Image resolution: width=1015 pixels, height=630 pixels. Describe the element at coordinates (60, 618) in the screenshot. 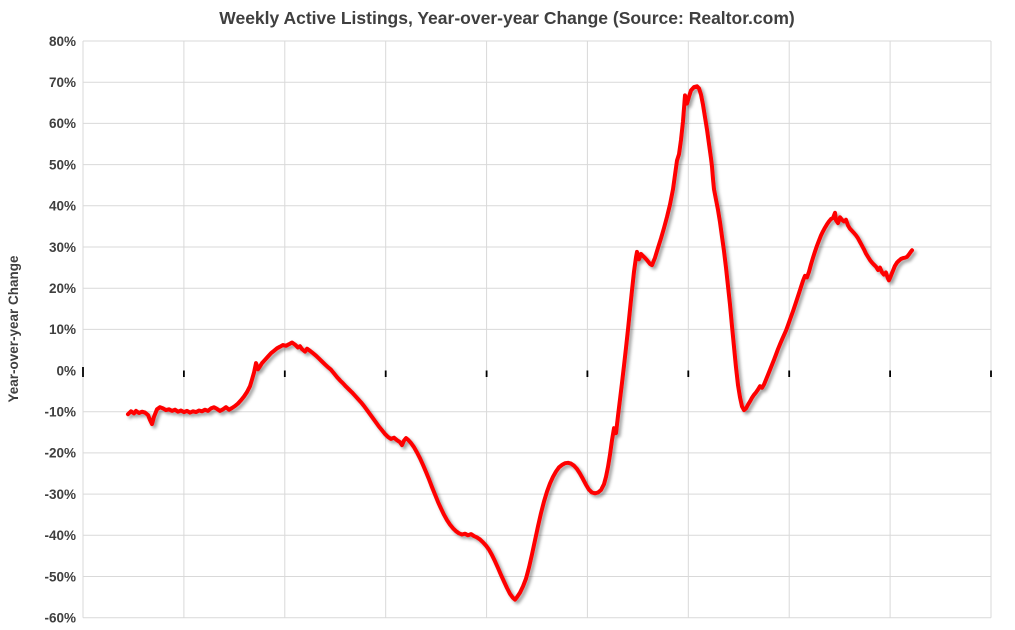

I see `y-tick-label: -60%` at that location.